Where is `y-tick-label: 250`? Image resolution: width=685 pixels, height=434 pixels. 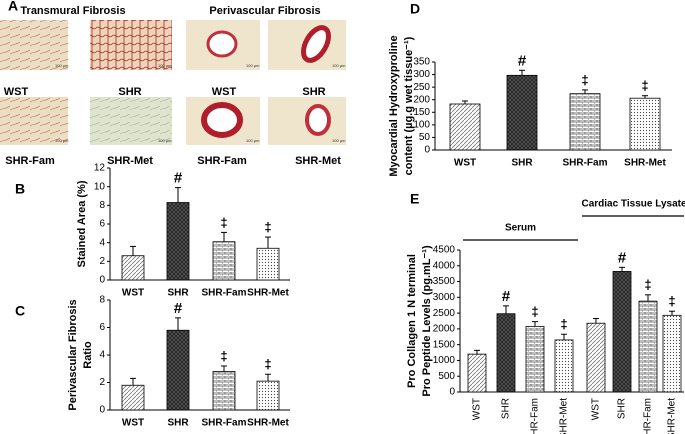 y-tick-label: 250 is located at coordinates (421, 87).